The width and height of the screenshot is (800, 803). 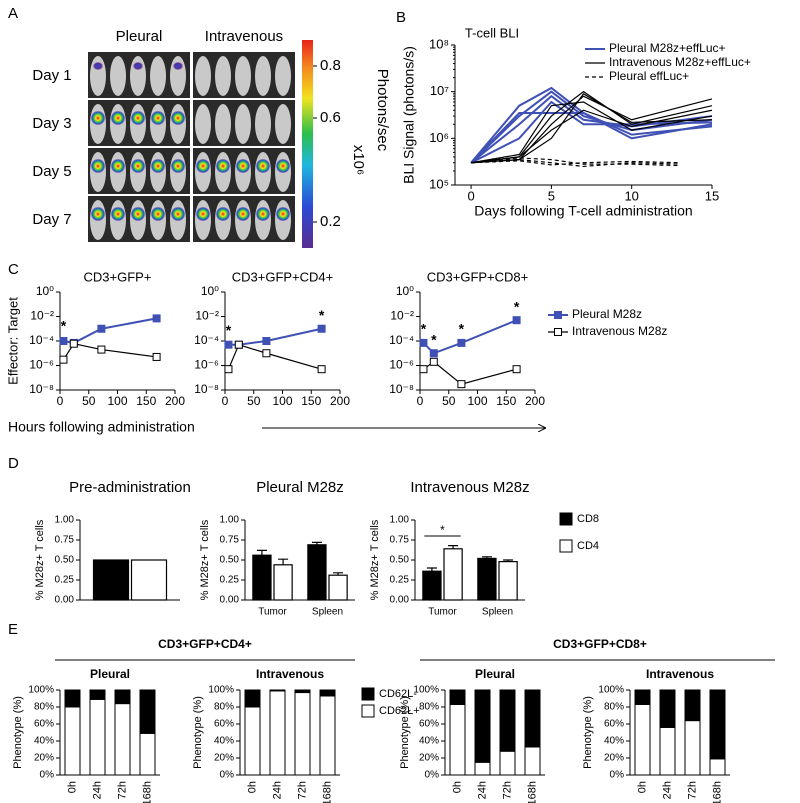 I want to click on x-tick-label: 15, so click(x=712, y=195).